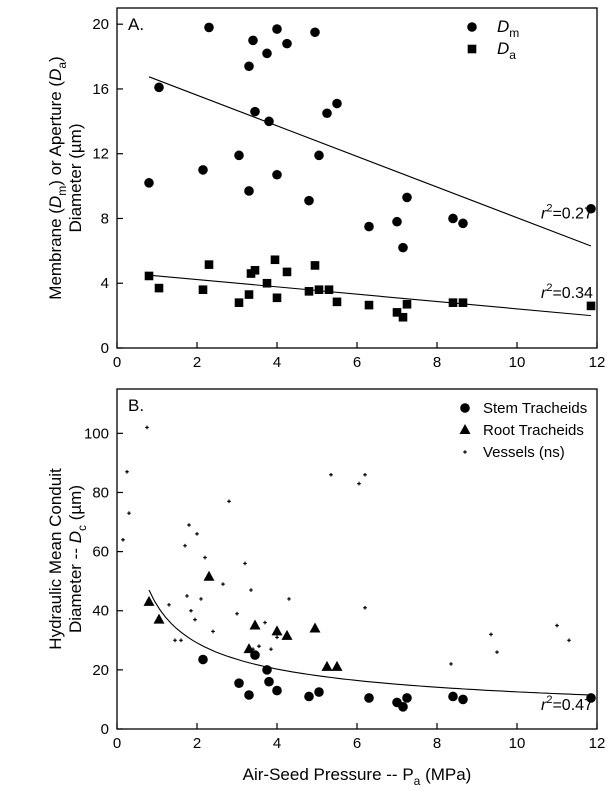 The image size is (616, 791). Describe the element at coordinates (55, 133) in the screenshot. I see `y-axis-title-part: ) or Aperture (` at that location.